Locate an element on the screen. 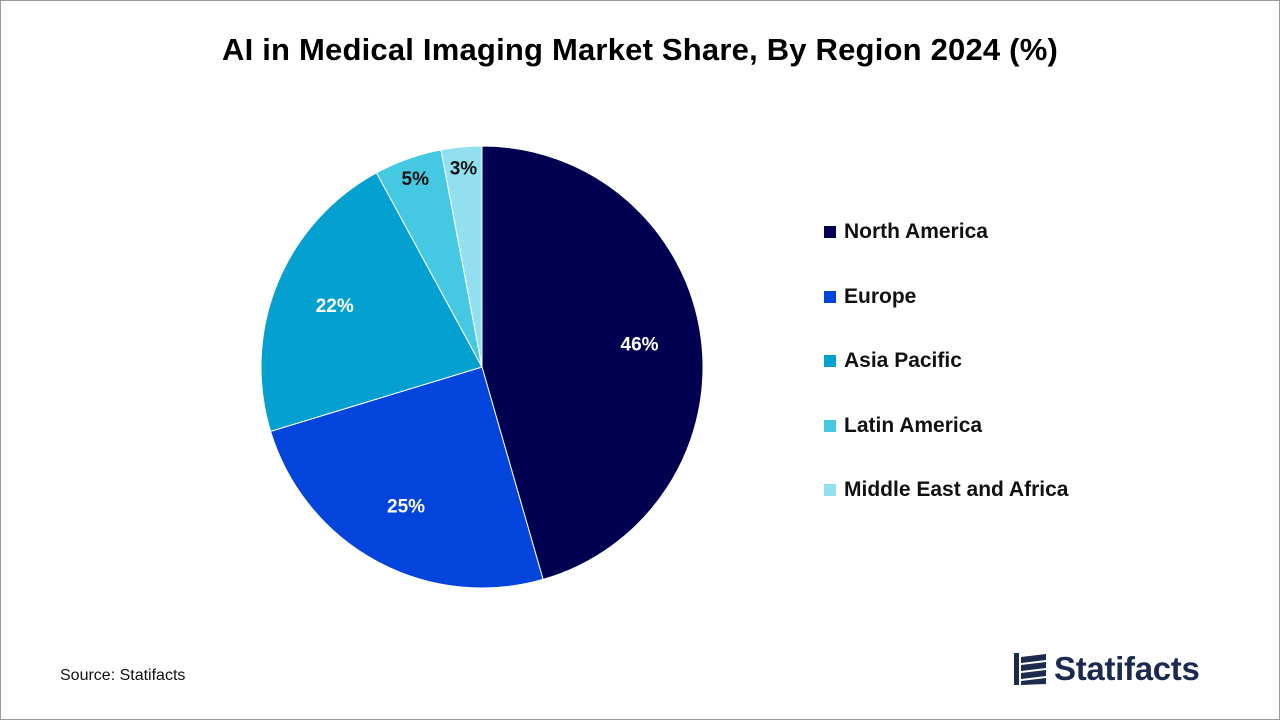 Image resolution: width=1280 pixels, height=720 pixels. legend-label: North America is located at coordinates (916, 231).